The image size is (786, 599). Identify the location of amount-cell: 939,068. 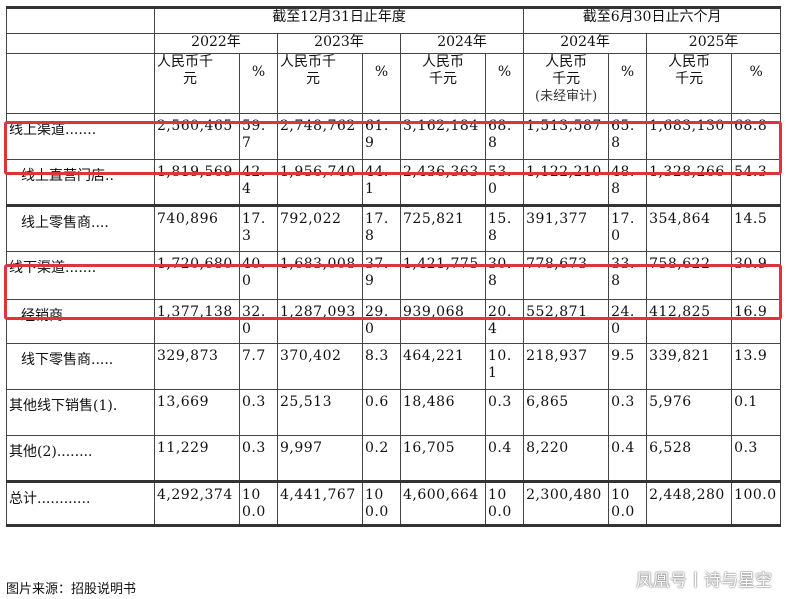
(443, 321).